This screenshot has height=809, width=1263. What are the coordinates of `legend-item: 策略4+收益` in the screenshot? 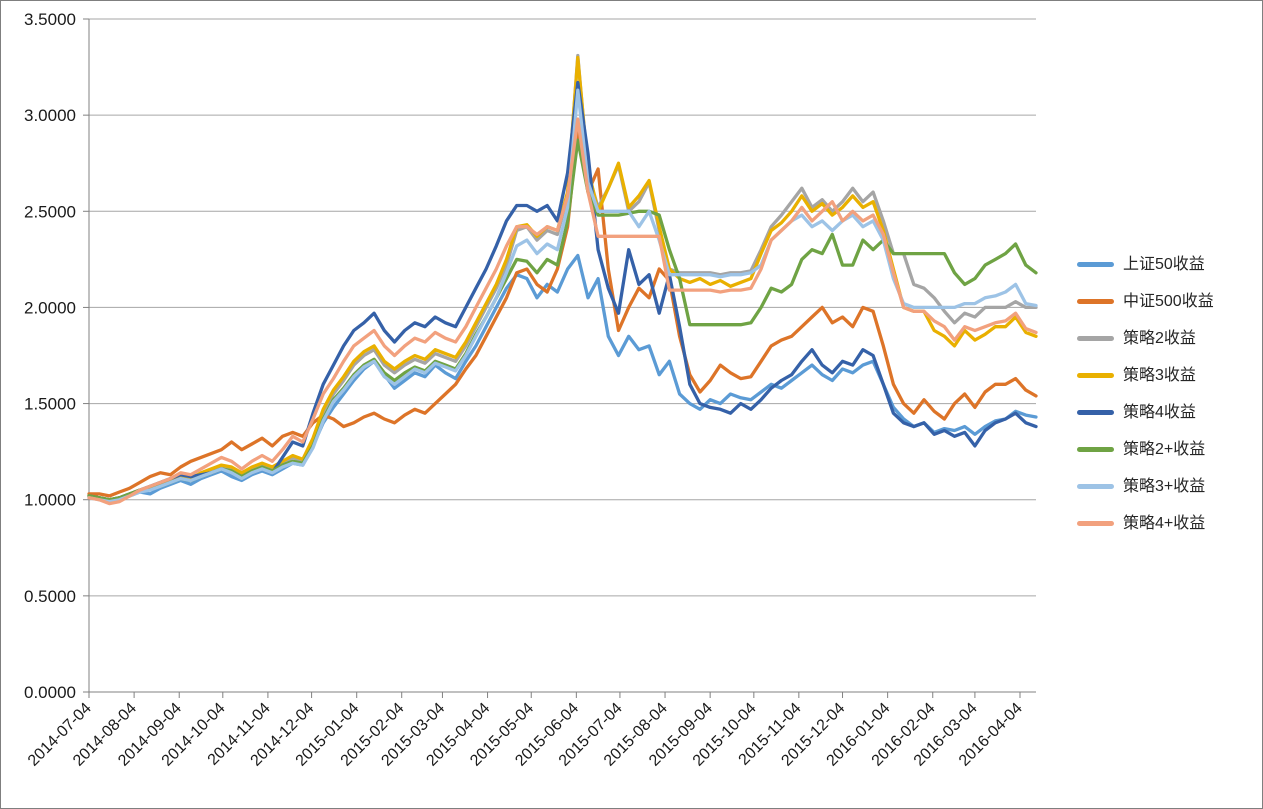 It's located at (1145, 523).